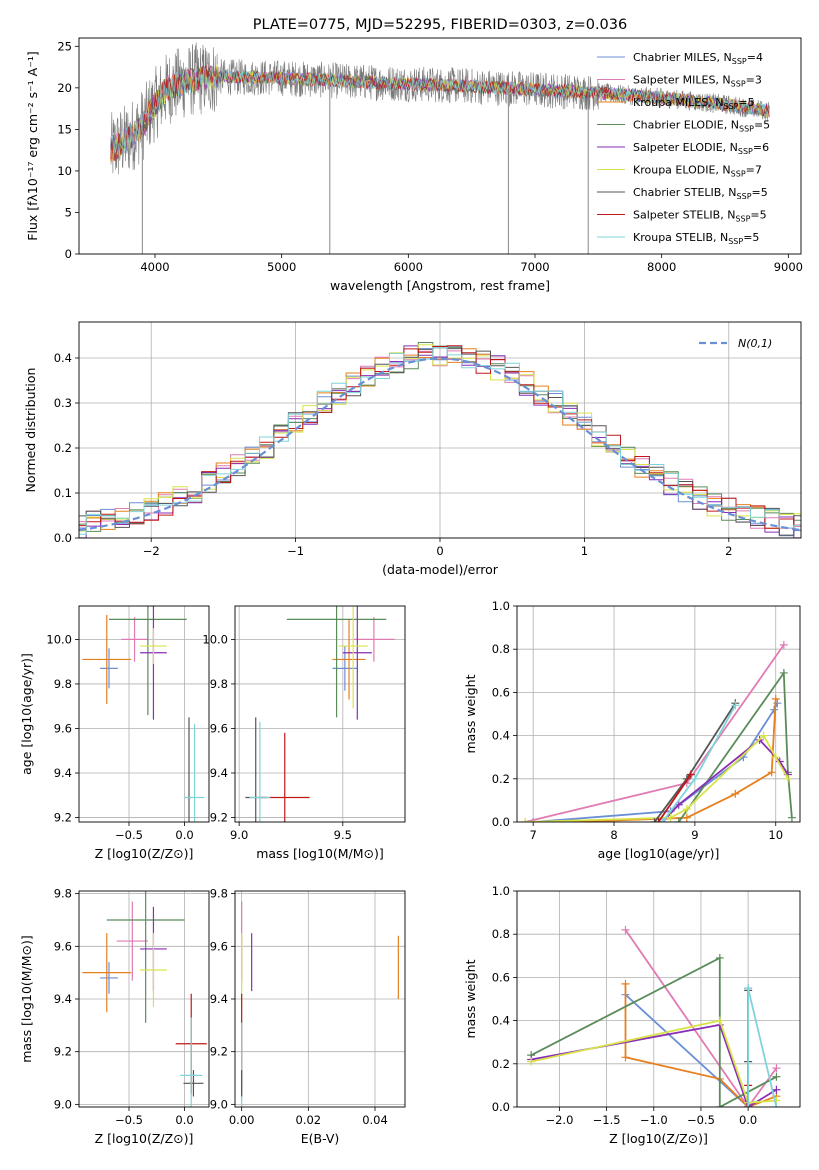  What do you see at coordinates (559, 1120) in the screenshot?
I see `x-tick-label: −2.0` at bounding box center [559, 1120].